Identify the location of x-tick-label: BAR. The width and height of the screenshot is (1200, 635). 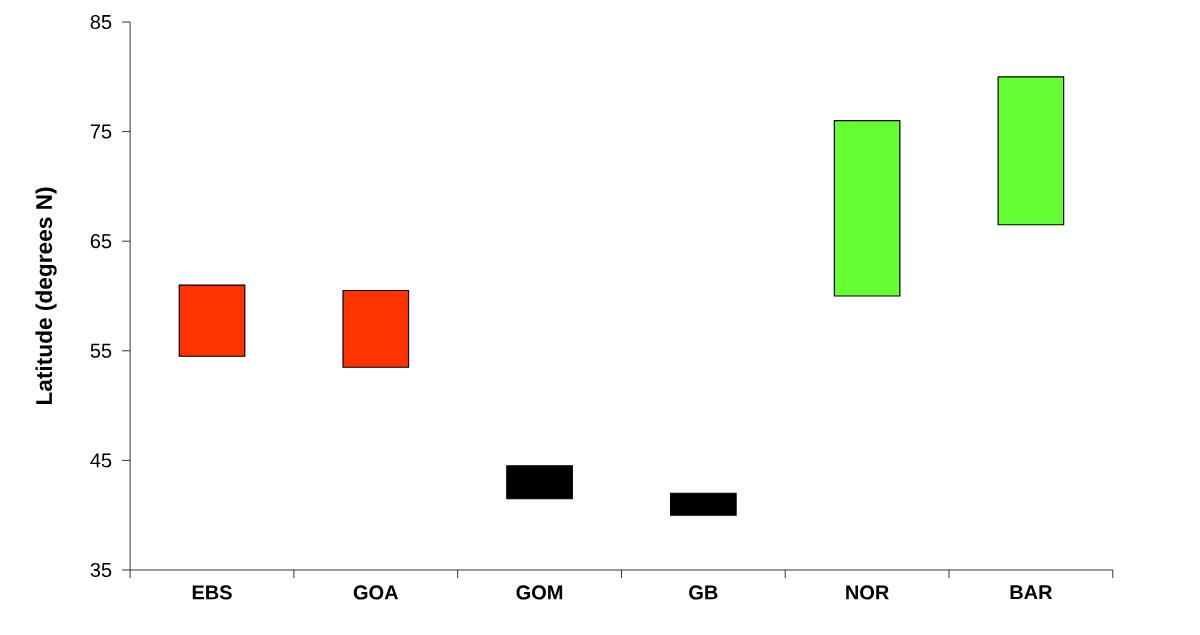
(1031, 592).